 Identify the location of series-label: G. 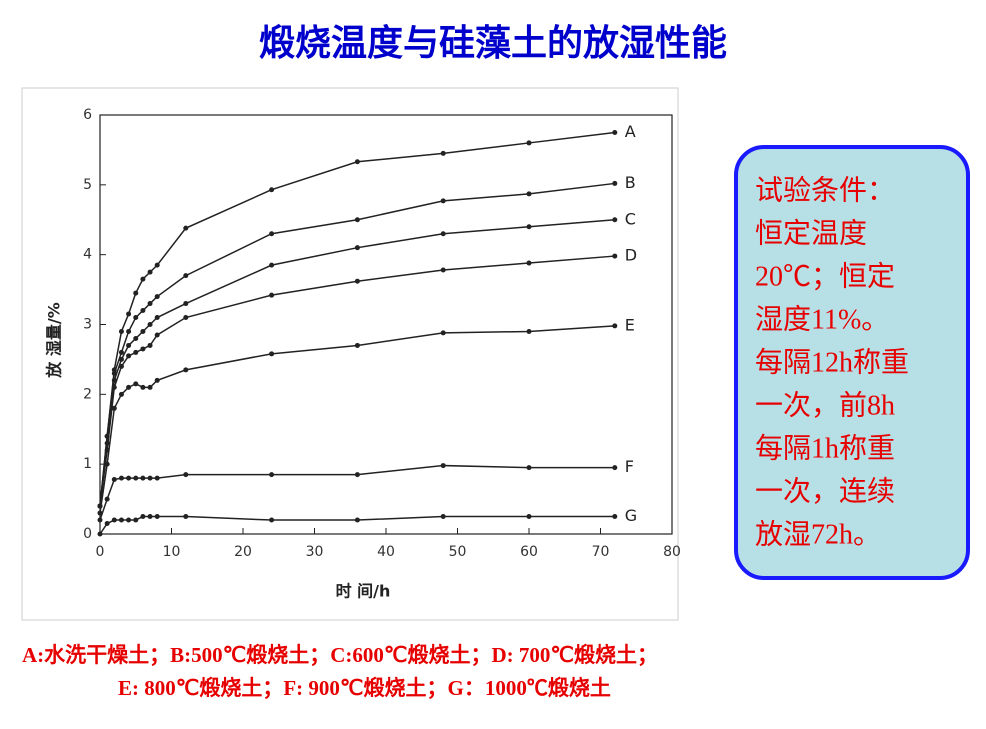
(631, 515).